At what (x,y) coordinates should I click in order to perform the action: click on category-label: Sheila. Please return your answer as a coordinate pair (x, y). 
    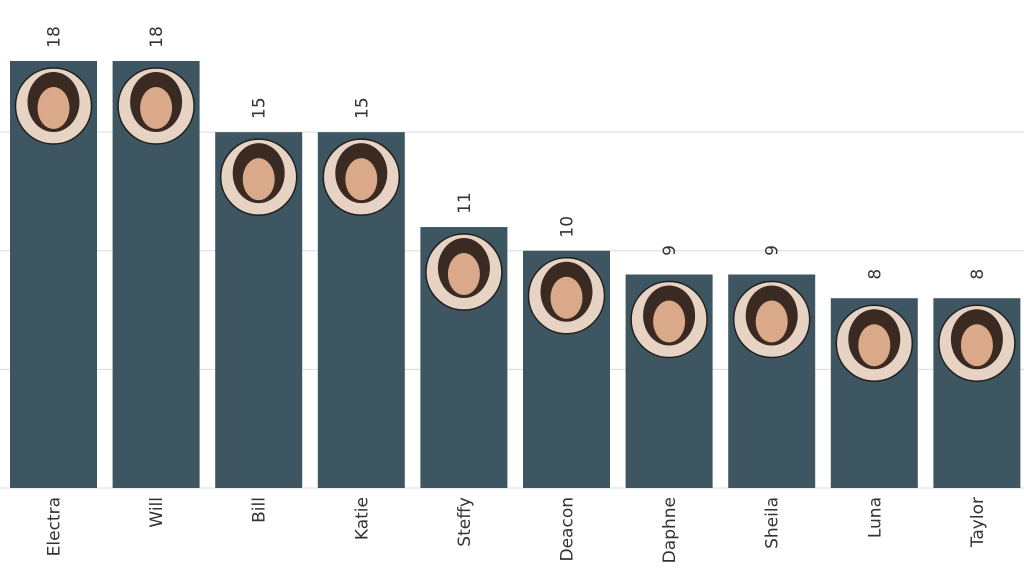
    Looking at the image, I should click on (773, 523).